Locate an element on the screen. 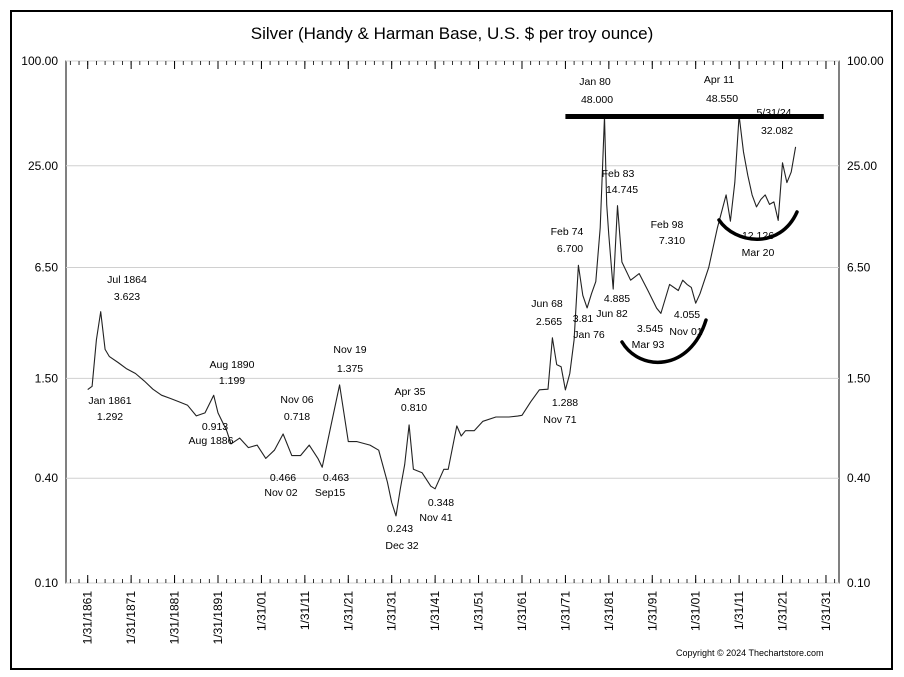 This screenshot has height=677, width=904. x-tick-label: 1/31/51 is located at coordinates (479, 611).